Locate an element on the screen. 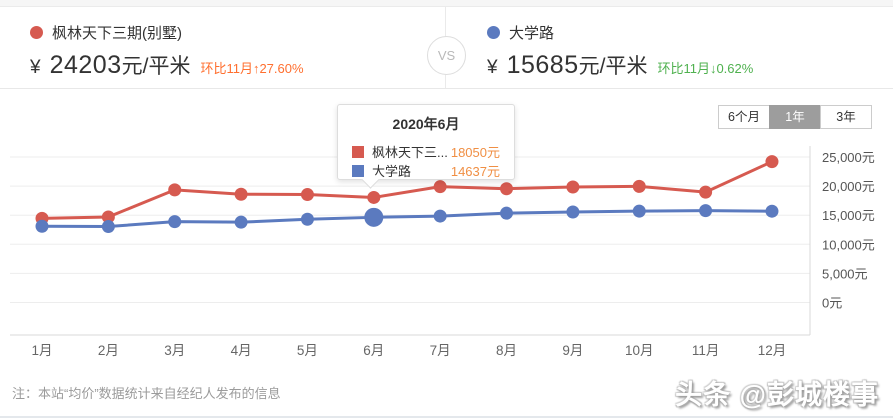 Image resolution: width=893 pixels, height=419 pixels. x-axis-label: 1月 is located at coordinates (41, 350).